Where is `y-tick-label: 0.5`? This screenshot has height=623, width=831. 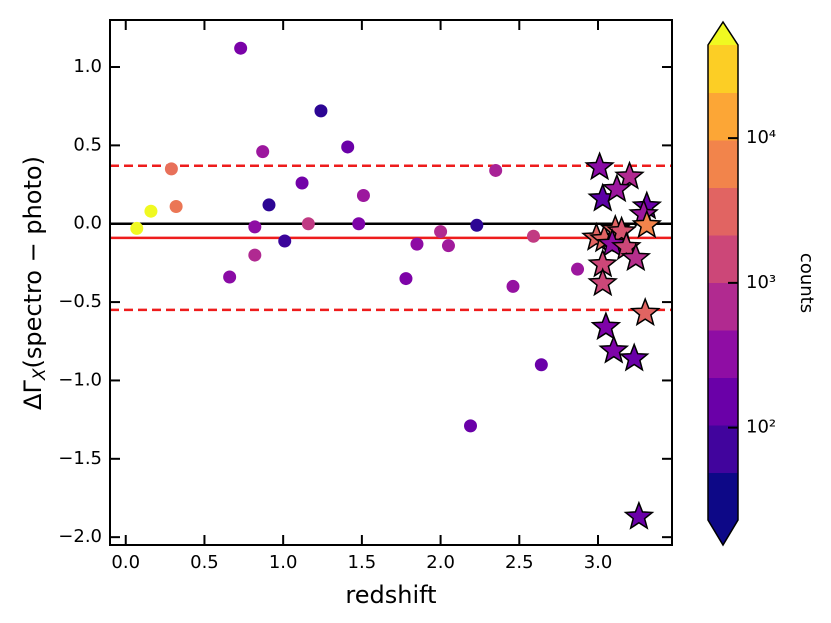 y-tick-label: 0.5 is located at coordinates (87, 144).